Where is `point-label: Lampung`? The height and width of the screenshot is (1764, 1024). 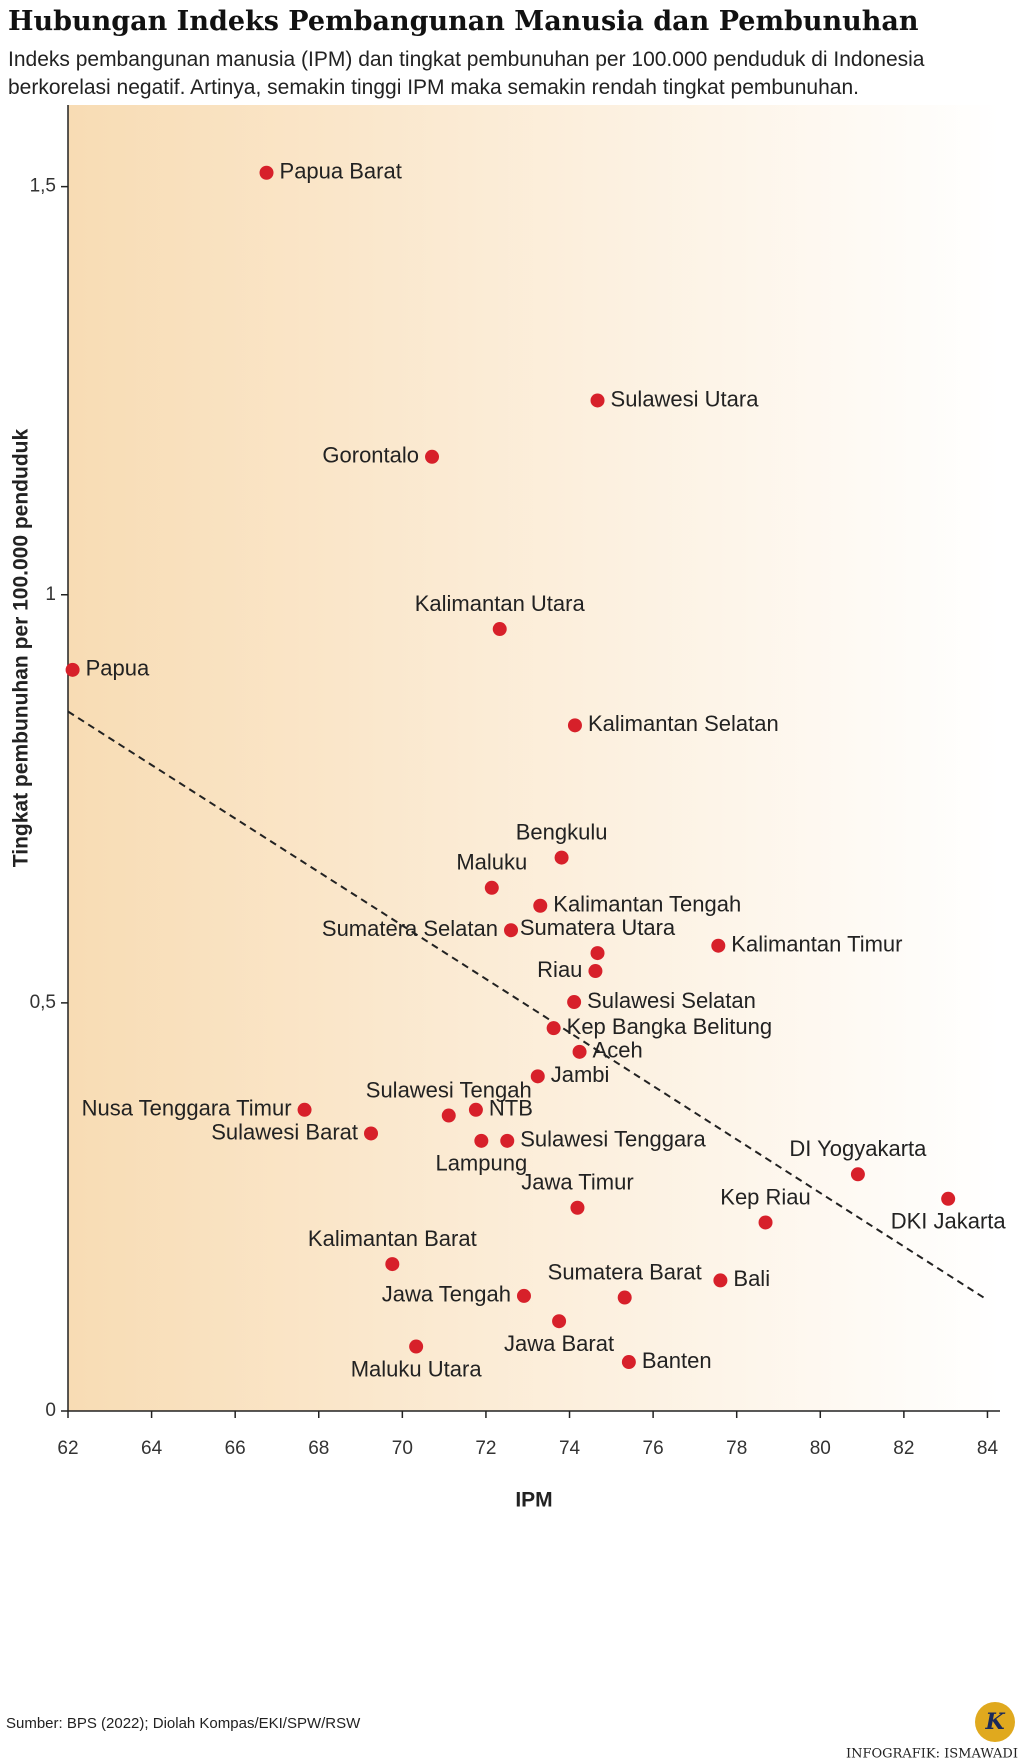 point-label: Lampung is located at coordinates (481, 1163).